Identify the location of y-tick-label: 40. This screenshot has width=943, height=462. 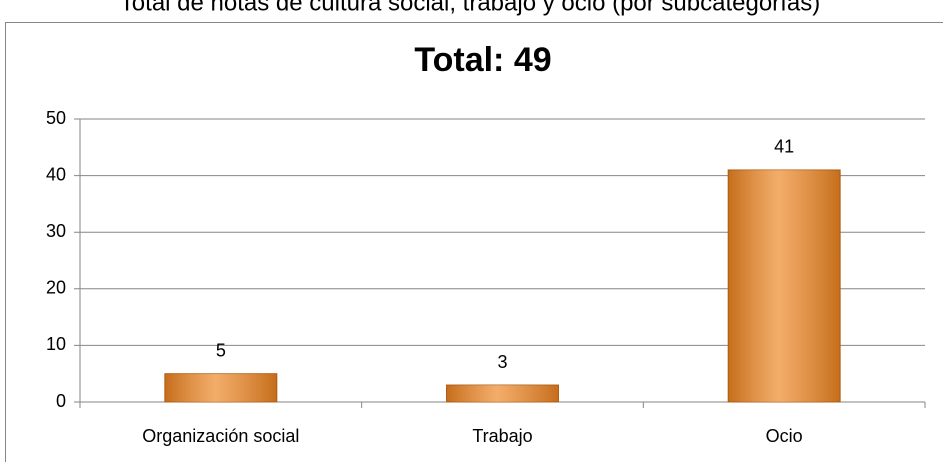
(56, 174).